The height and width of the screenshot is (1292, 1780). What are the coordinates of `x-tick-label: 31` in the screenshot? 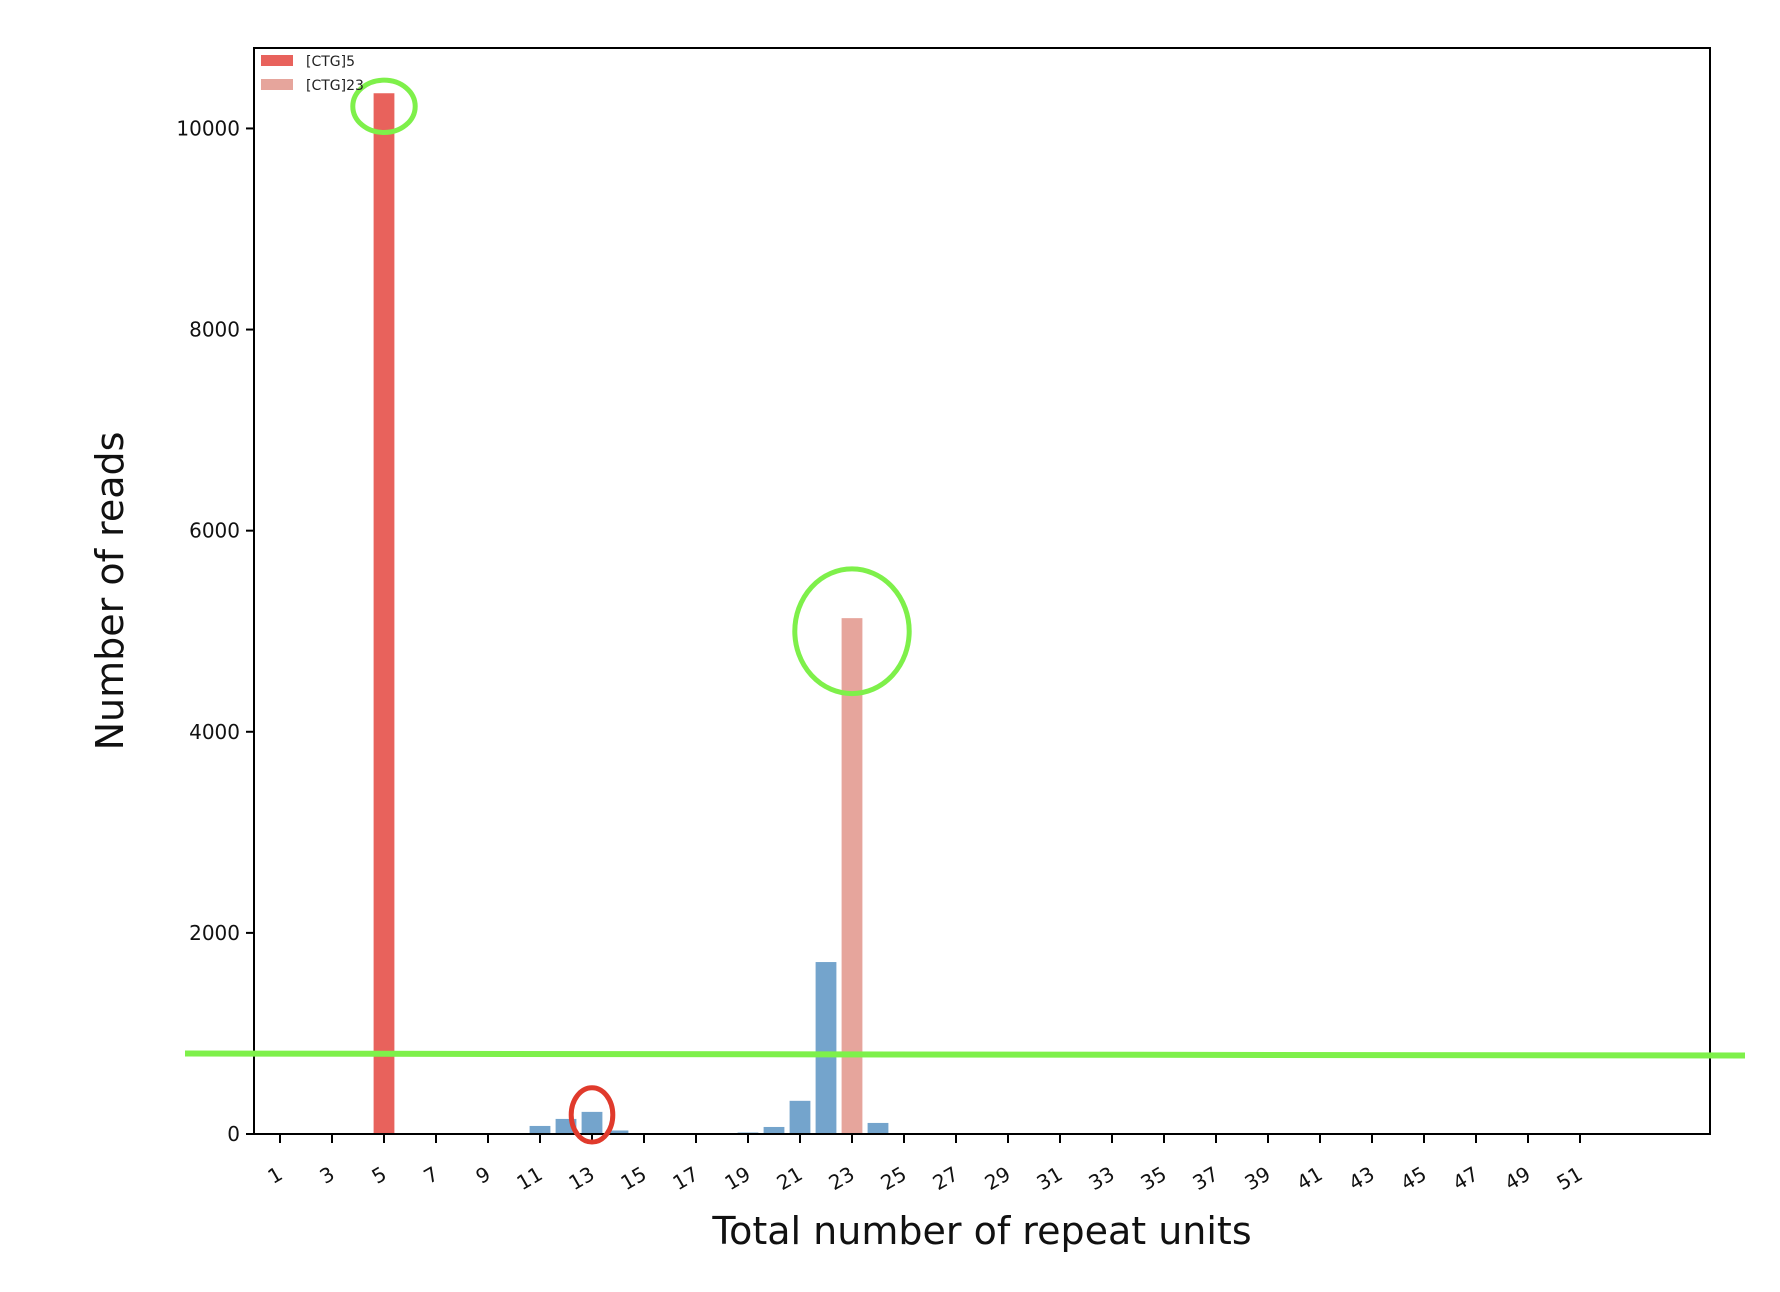 It's located at (1049, 1179).